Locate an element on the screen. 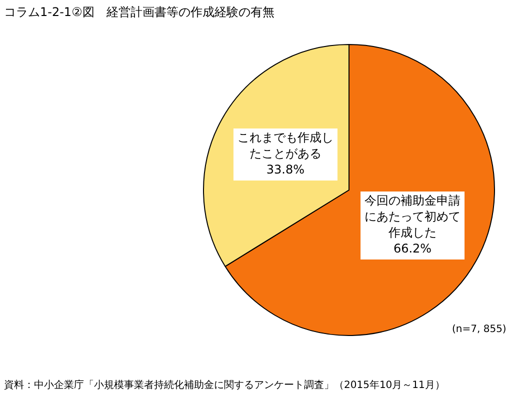  slice-label: 今回の補助金申請にあたって初めて作成した is located at coordinates (412, 217).